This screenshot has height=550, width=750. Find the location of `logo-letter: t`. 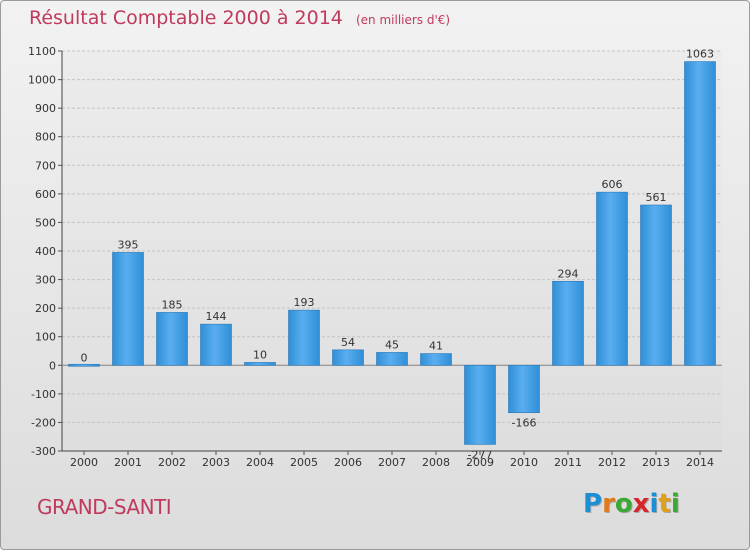

logo-letter: t is located at coordinates (664, 504).